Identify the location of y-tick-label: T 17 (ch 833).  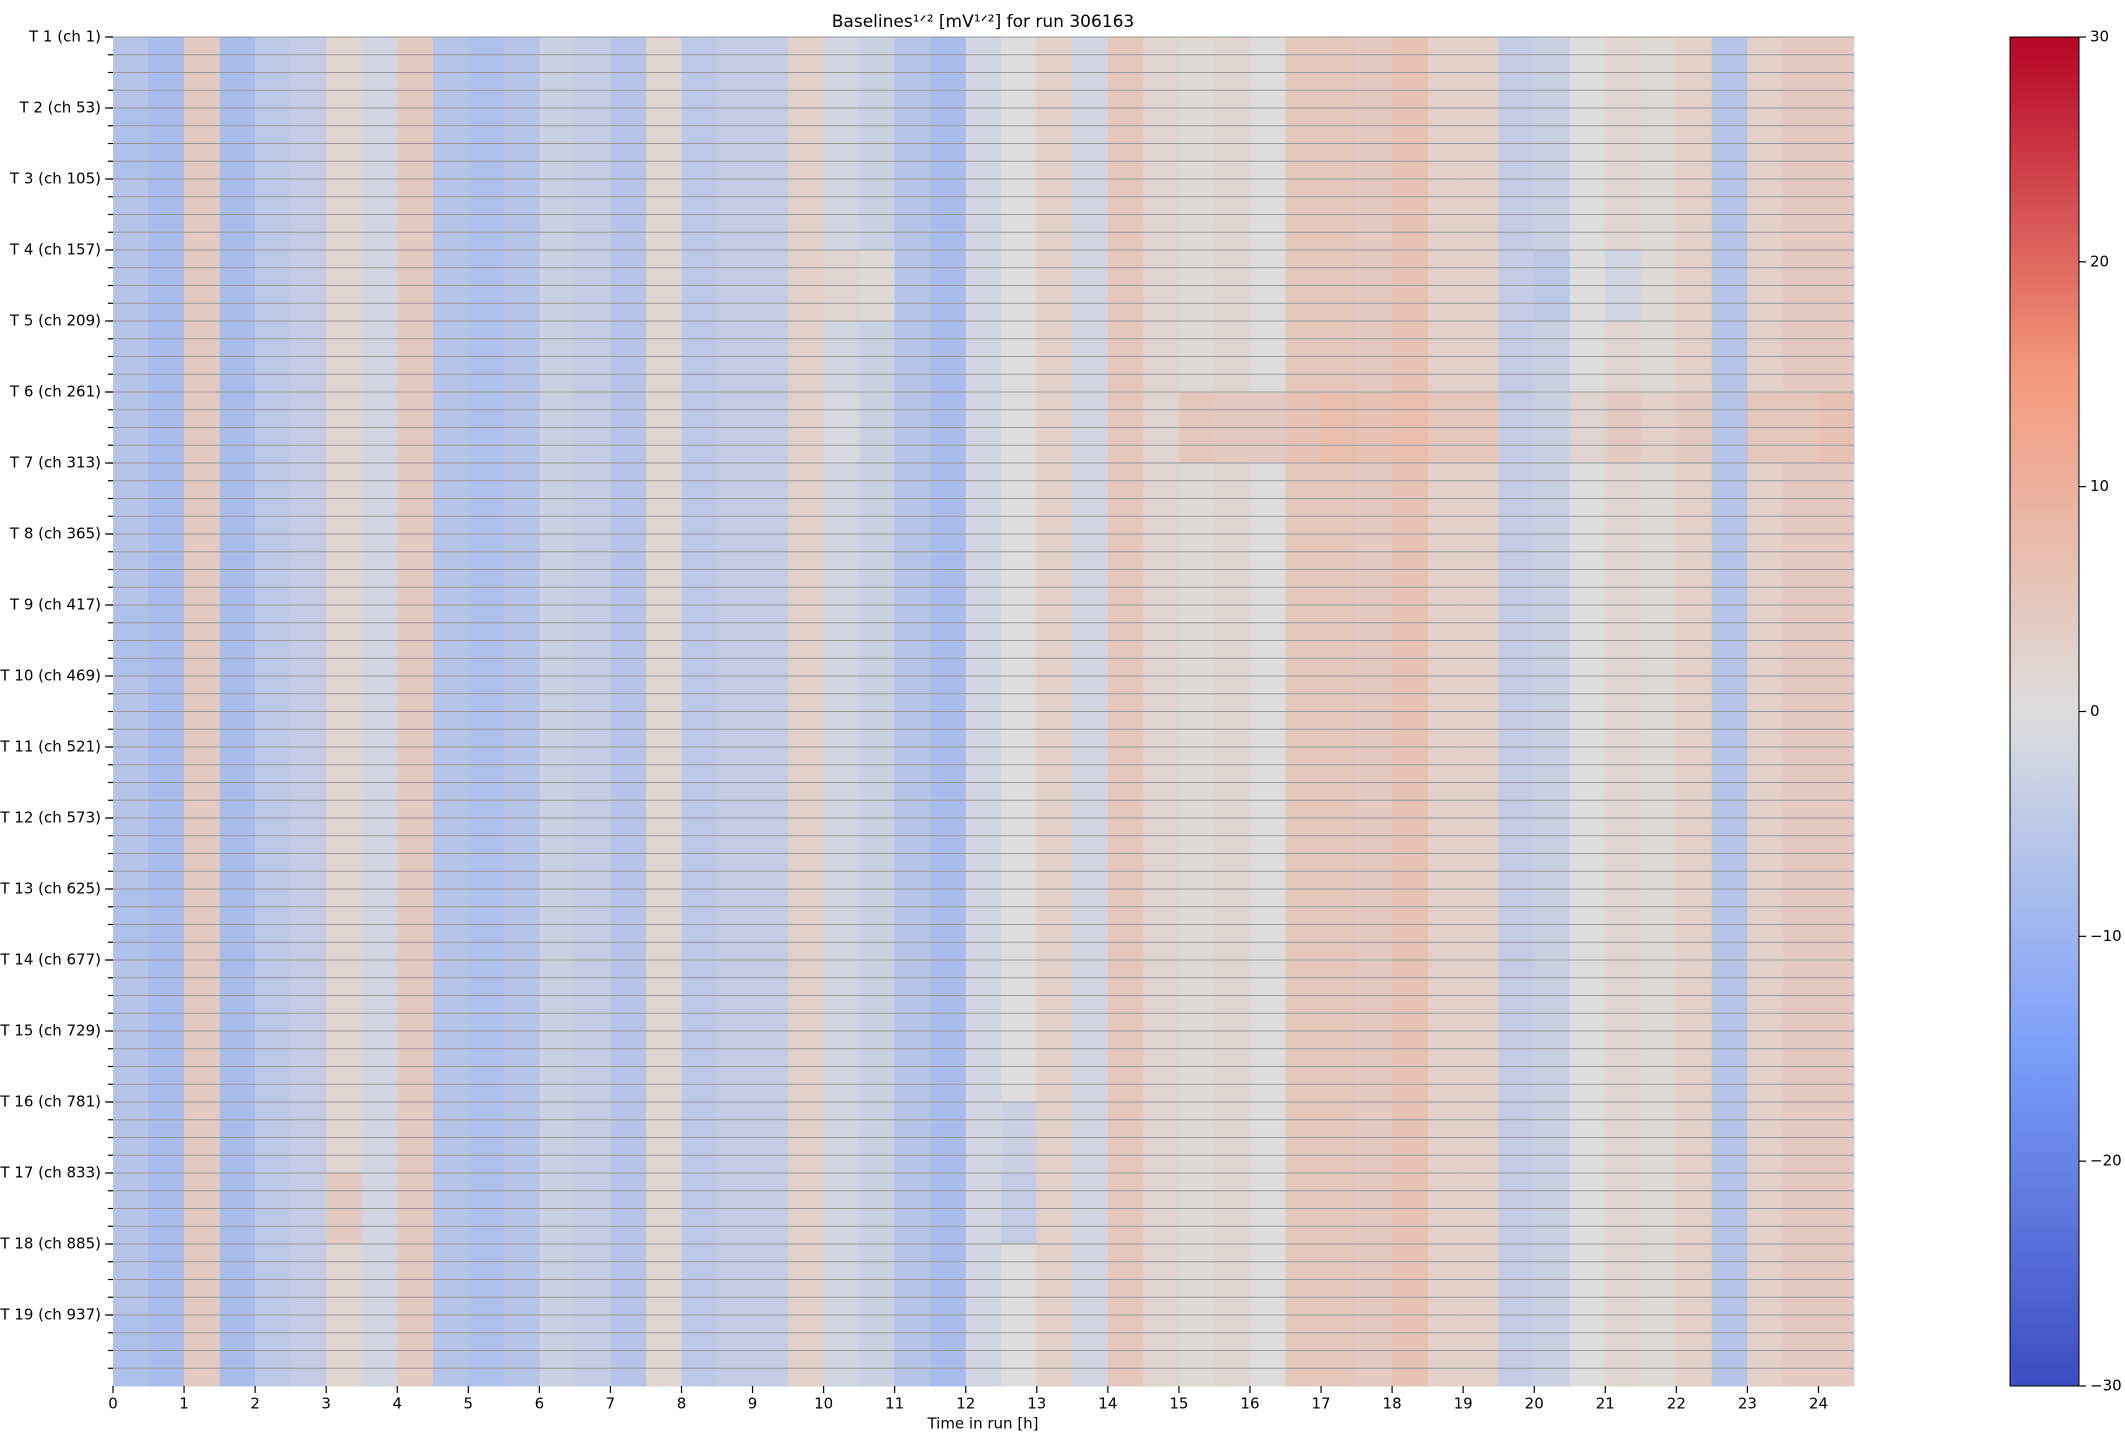
(50, 1173).